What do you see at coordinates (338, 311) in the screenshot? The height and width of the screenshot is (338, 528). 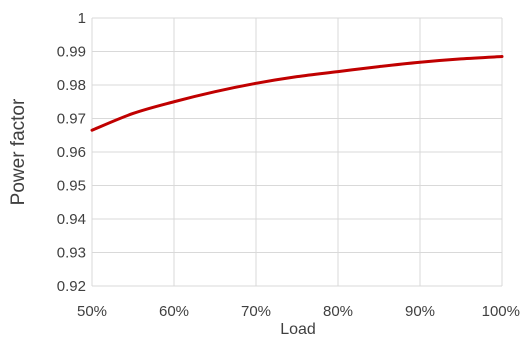 I see `x-tick-label: 80%` at bounding box center [338, 311].